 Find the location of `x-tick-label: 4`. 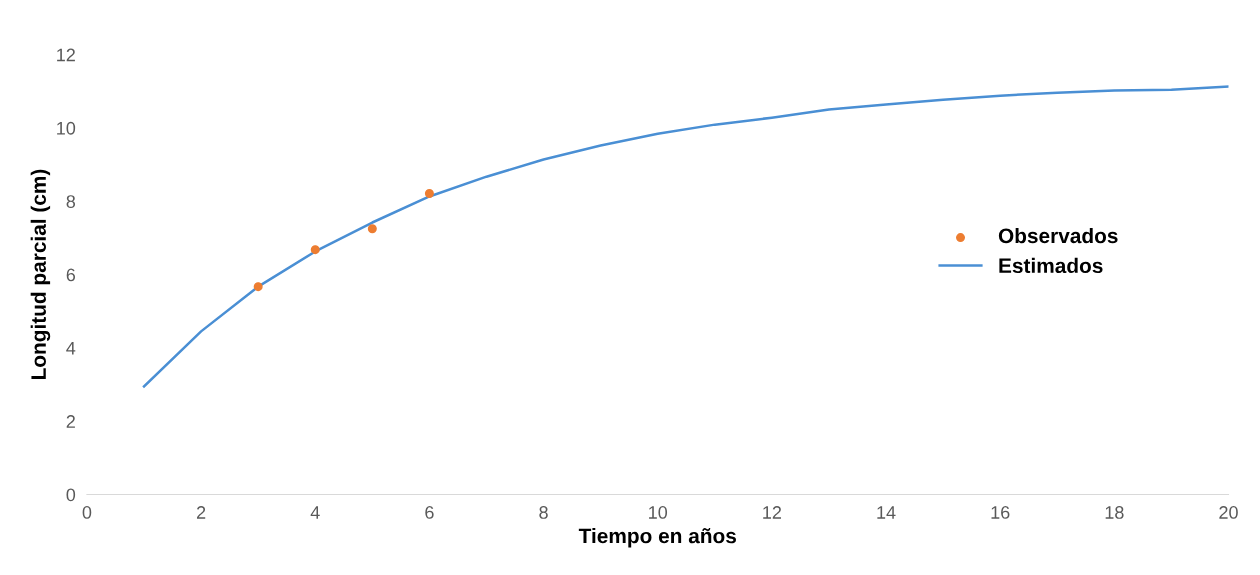

x-tick-label: 4 is located at coordinates (315, 512).